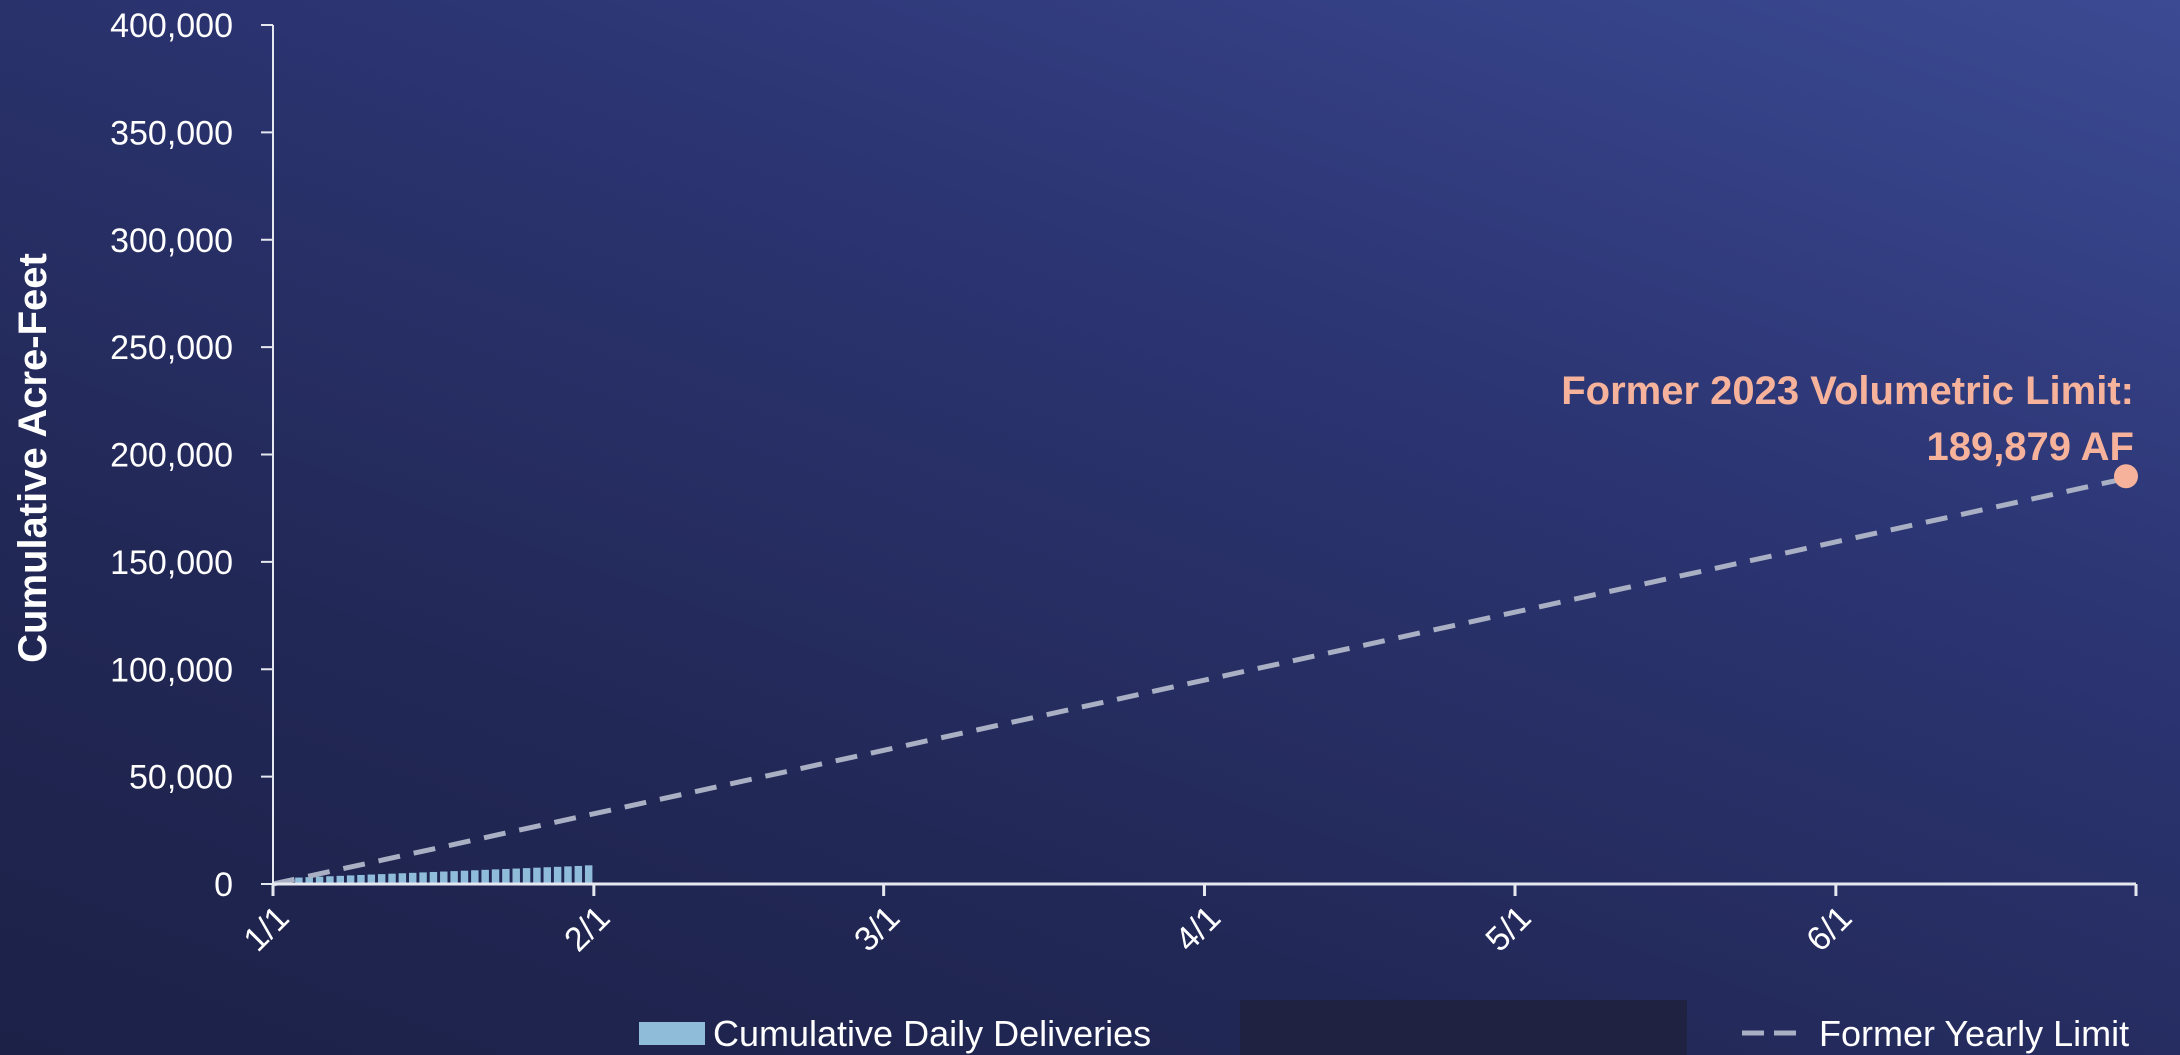  What do you see at coordinates (2030, 447) in the screenshot?
I see `annotation-limit-line-2: 189,879 AF` at bounding box center [2030, 447].